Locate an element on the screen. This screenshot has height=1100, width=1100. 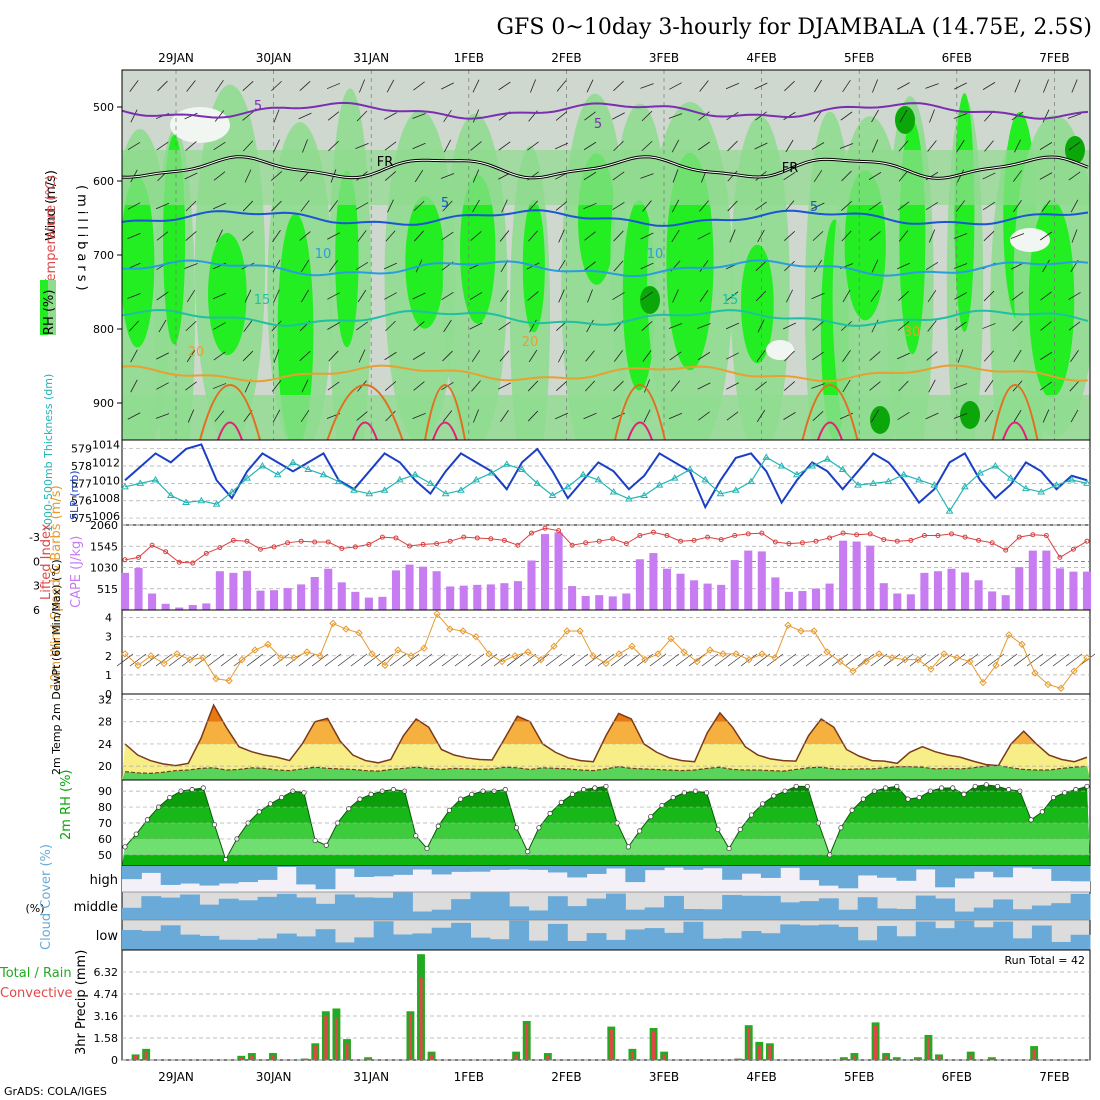
date-label-top: 31JAN is located at coordinates (371, 58).